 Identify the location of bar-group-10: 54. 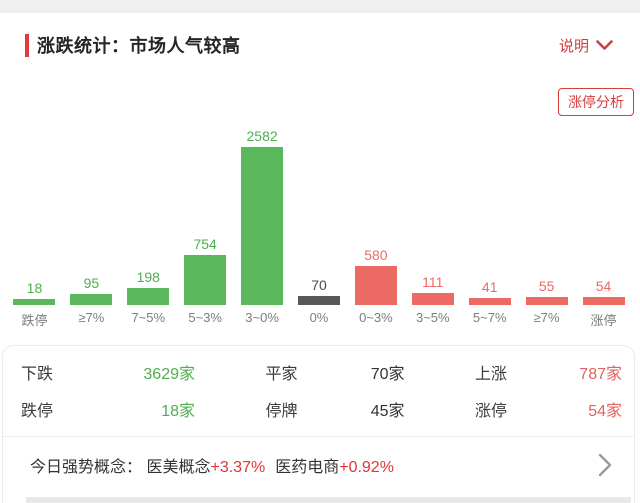
(603, 211).